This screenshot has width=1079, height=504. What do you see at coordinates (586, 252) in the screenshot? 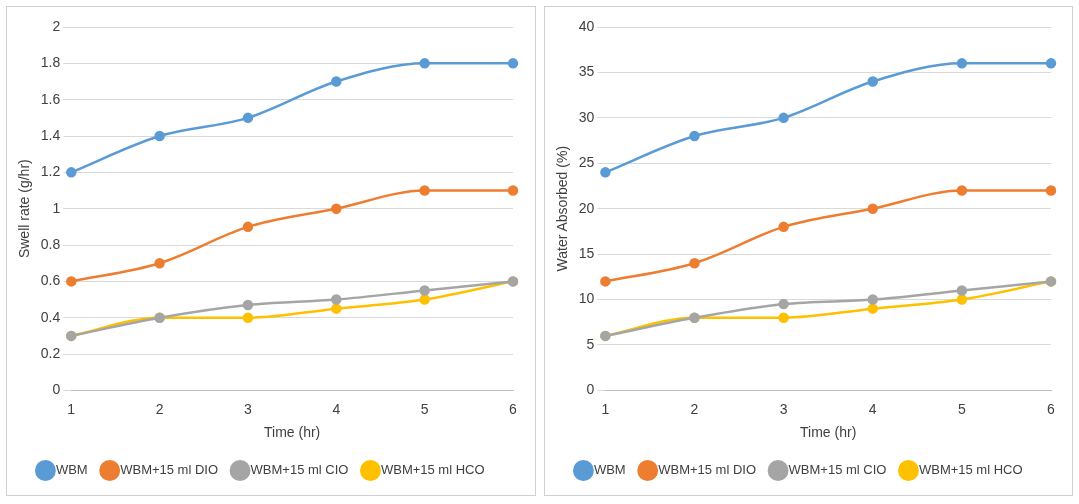
I see `y-tick-label: 15` at bounding box center [586, 252].